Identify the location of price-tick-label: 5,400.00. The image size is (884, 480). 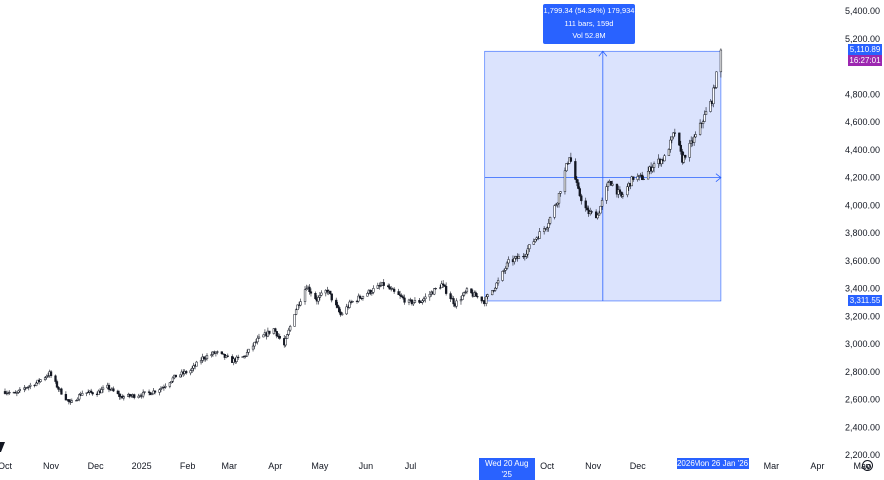
(862, 11).